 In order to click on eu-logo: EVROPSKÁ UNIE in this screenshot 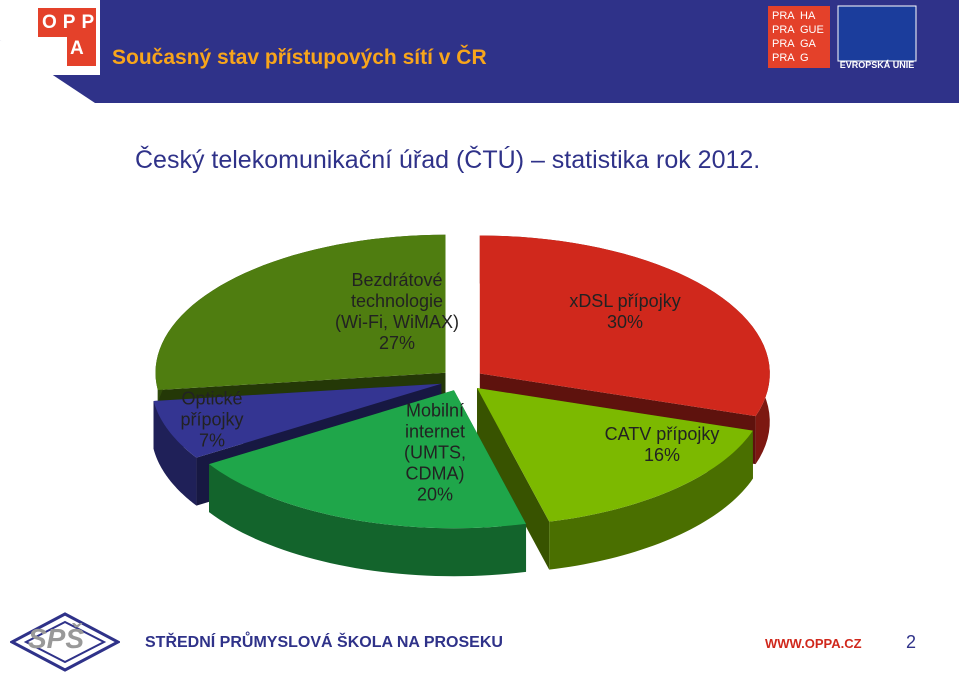, I will do `click(877, 65)`.